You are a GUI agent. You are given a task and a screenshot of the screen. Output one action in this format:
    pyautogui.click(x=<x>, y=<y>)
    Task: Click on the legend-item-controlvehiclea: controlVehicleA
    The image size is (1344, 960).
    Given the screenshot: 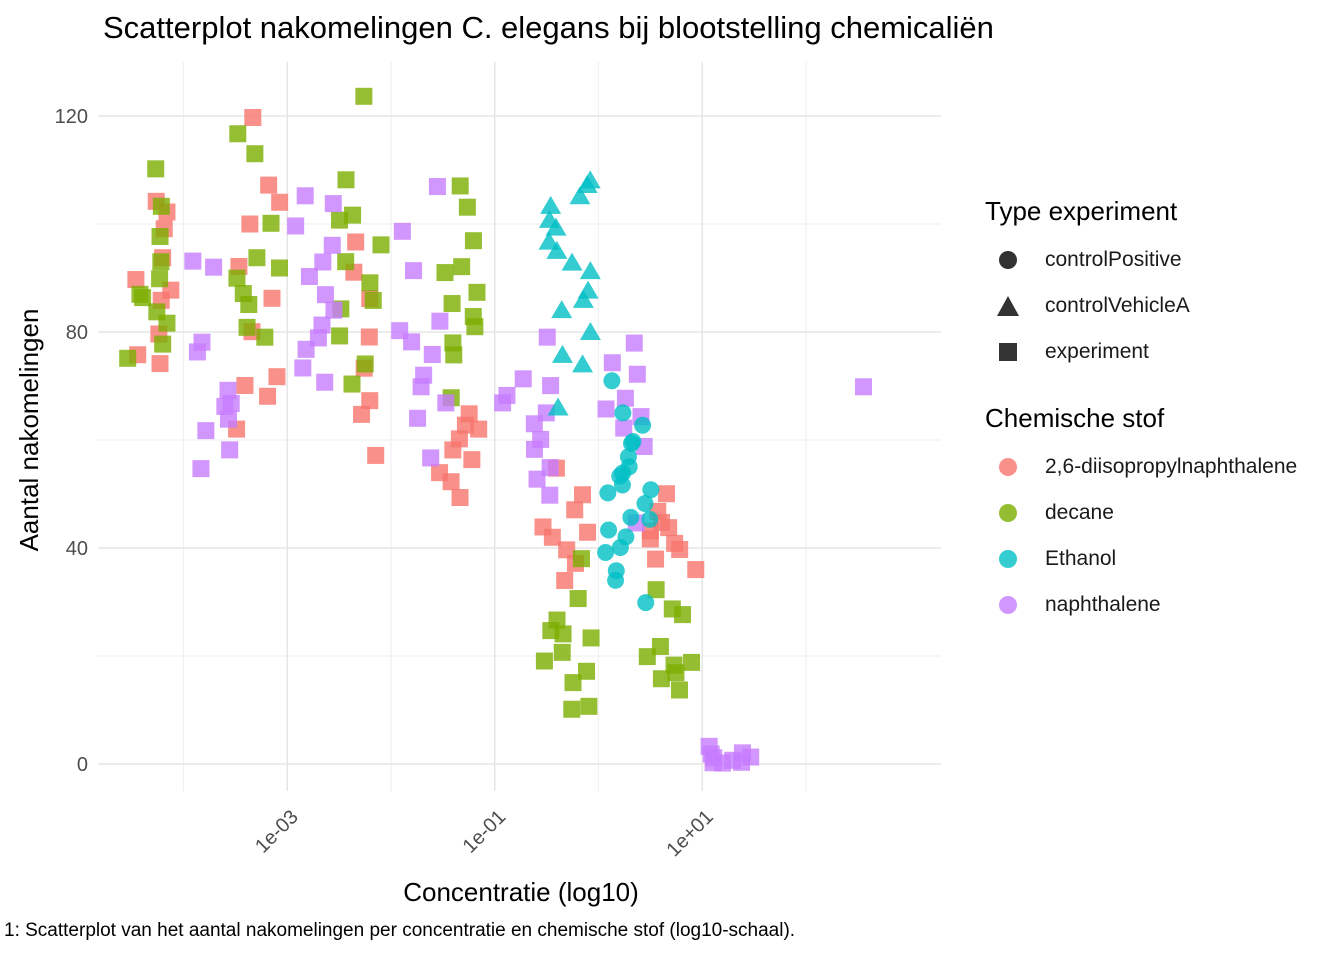 What is the action you would take?
    pyautogui.click(x=1141, y=306)
    